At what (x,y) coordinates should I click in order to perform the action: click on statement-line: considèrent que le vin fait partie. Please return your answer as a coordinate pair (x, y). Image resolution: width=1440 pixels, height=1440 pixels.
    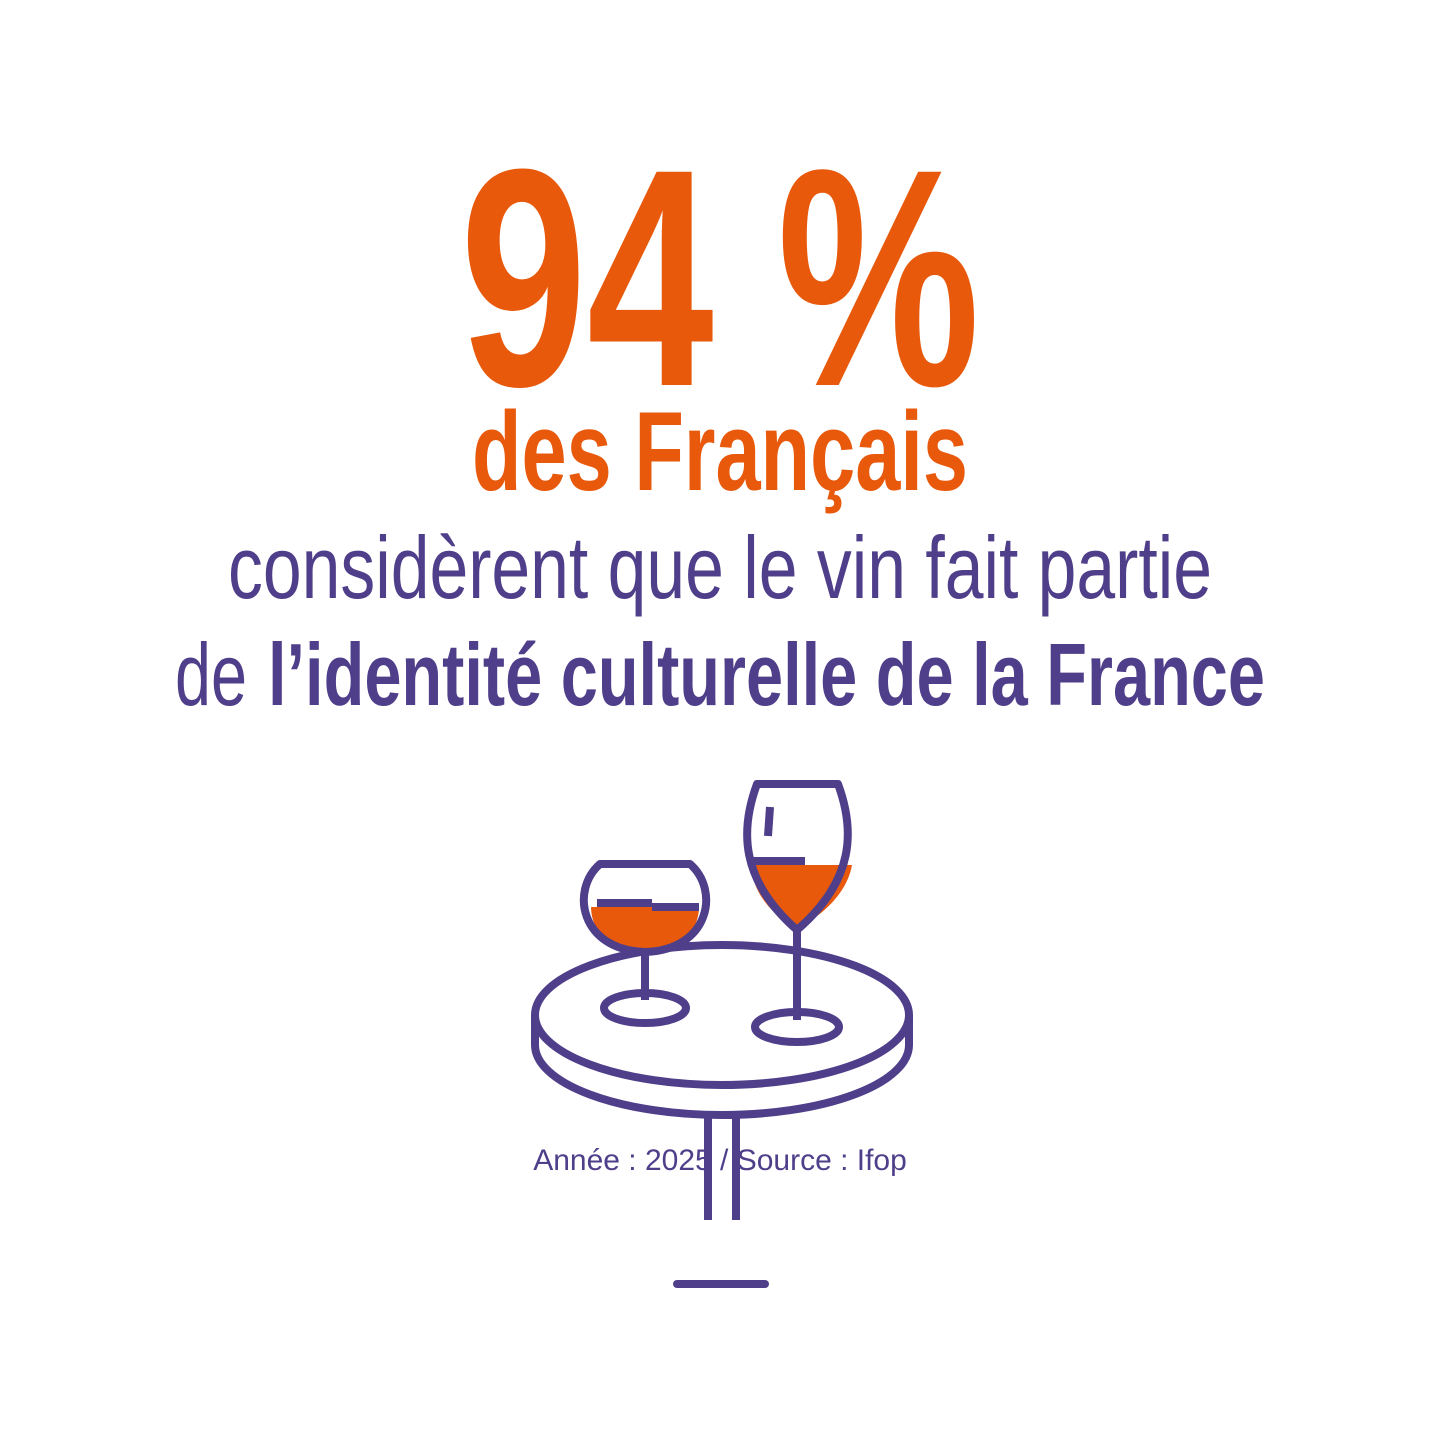
    Looking at the image, I should click on (720, 567).